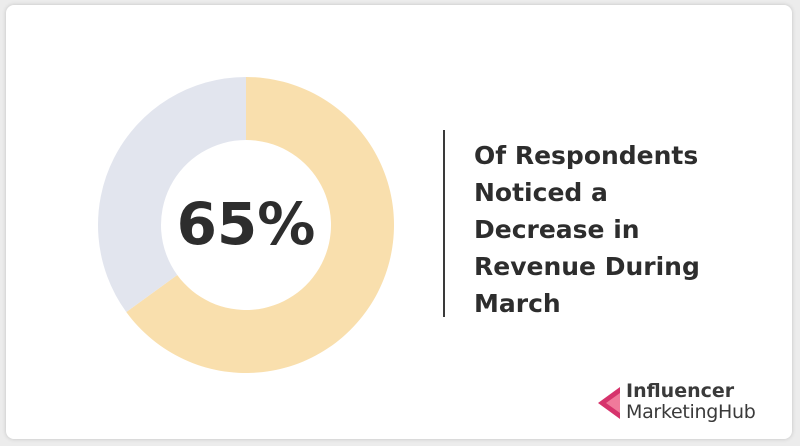 The image size is (800, 446). I want to click on caption-line-3: Decrease in, so click(557, 229).